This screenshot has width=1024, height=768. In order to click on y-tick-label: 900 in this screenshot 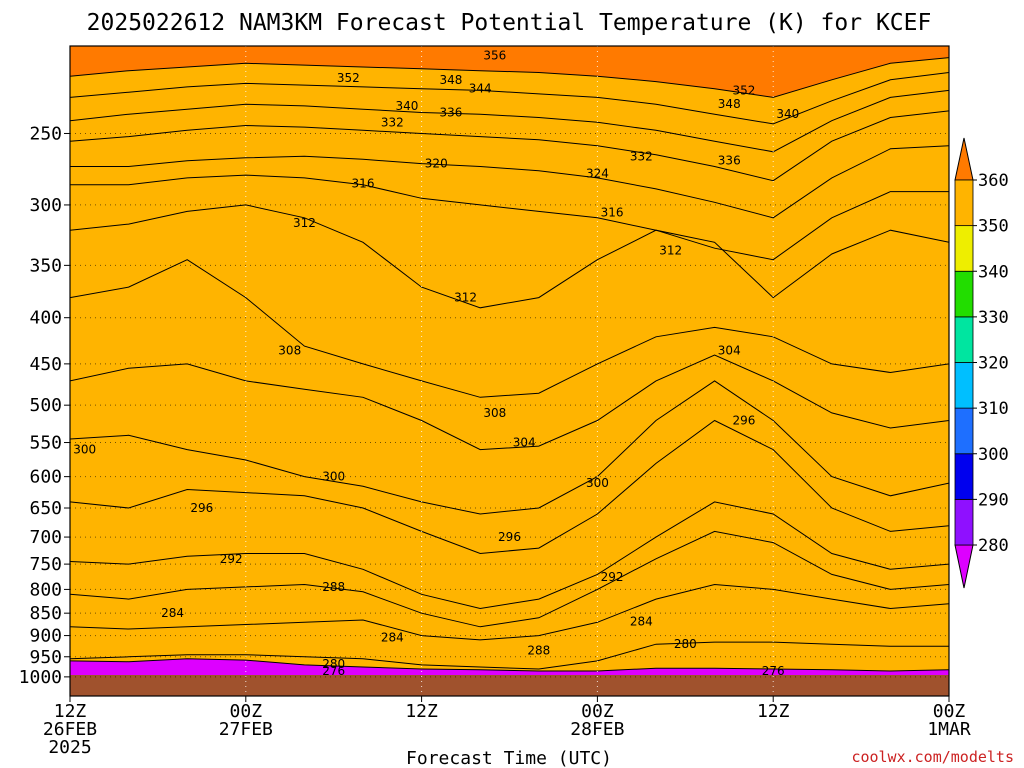, I will do `click(45, 636)`.